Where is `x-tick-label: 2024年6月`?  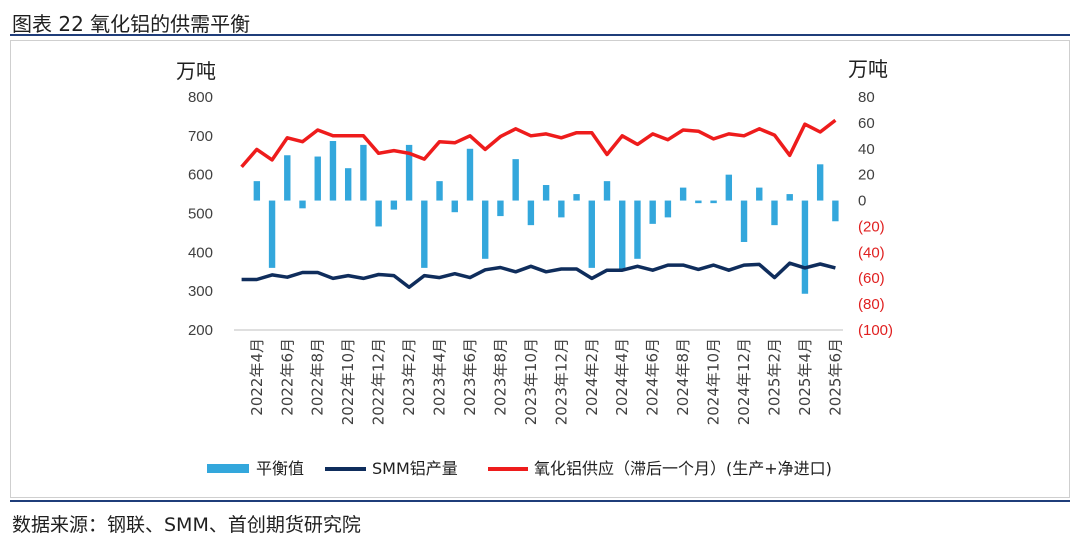
x-tick-label: 2024年6月 is located at coordinates (653, 377).